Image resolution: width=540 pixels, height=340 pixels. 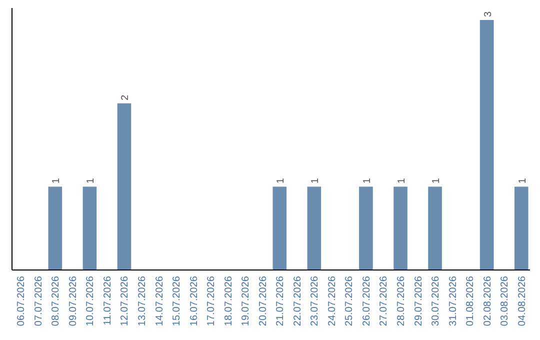 I want to click on x-tick-label: 19.07.2026, so click(x=246, y=301).